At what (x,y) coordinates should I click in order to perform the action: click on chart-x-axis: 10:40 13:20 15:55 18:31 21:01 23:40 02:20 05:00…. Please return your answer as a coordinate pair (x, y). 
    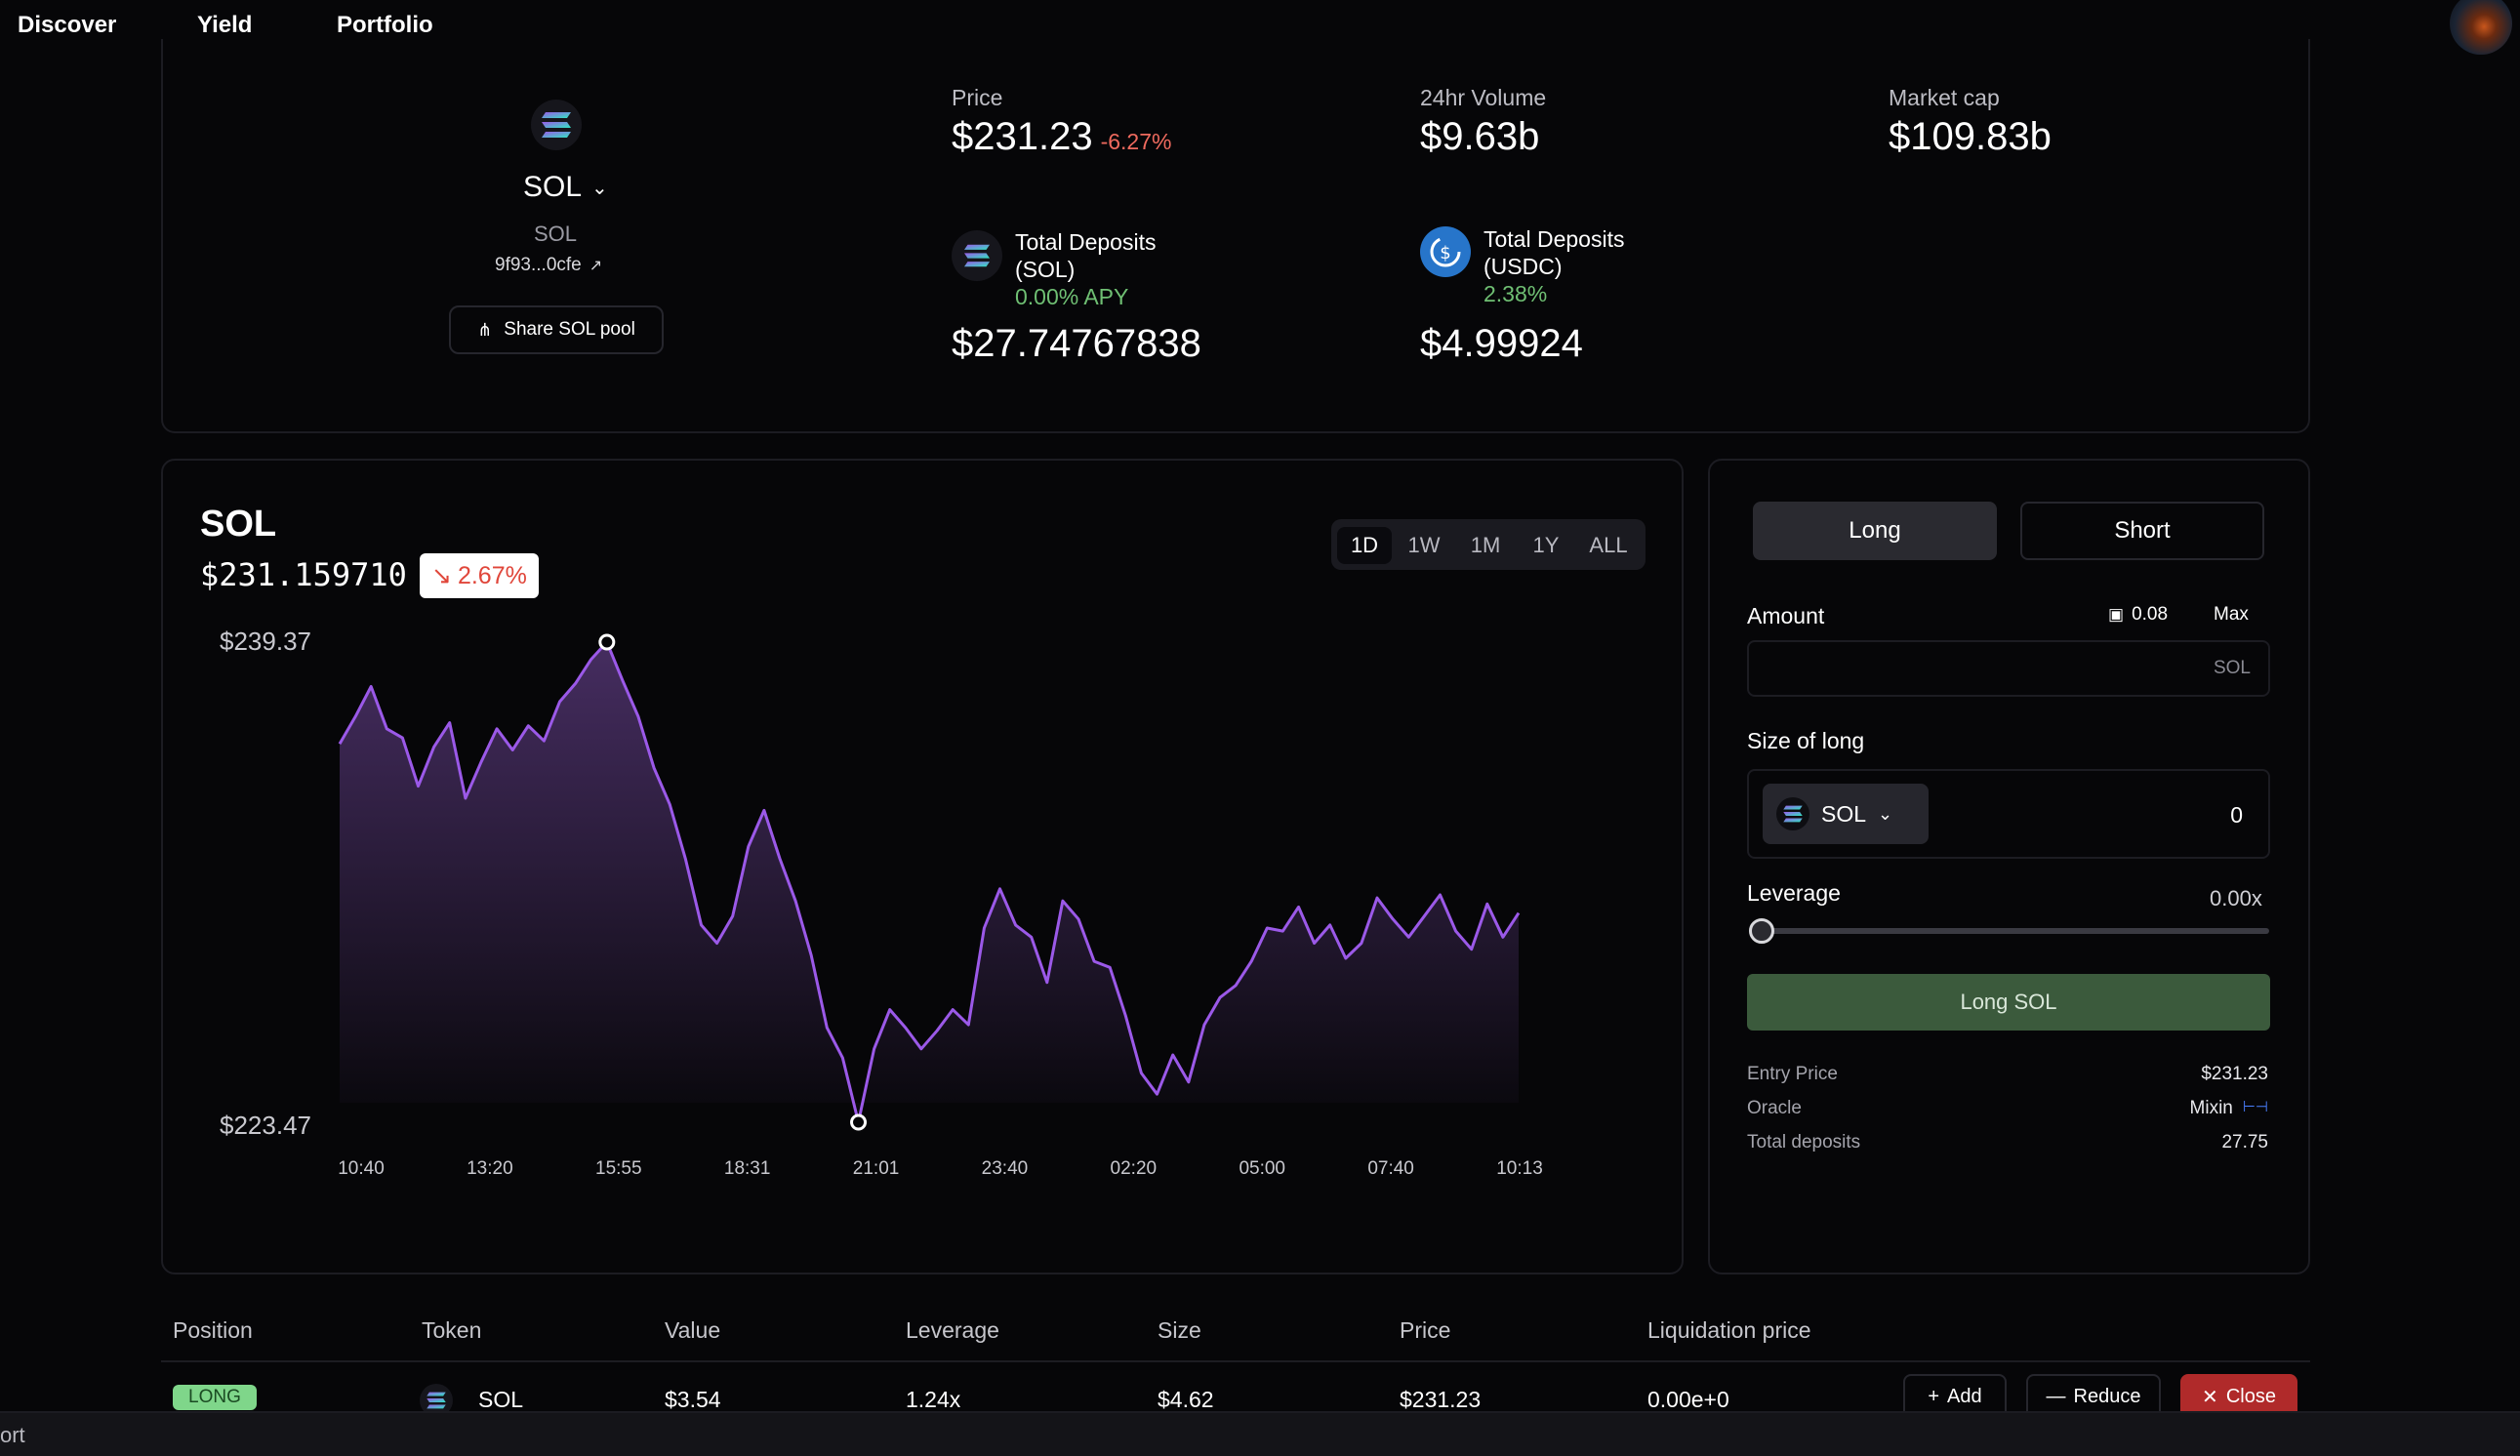
    Looking at the image, I should click on (940, 1168).